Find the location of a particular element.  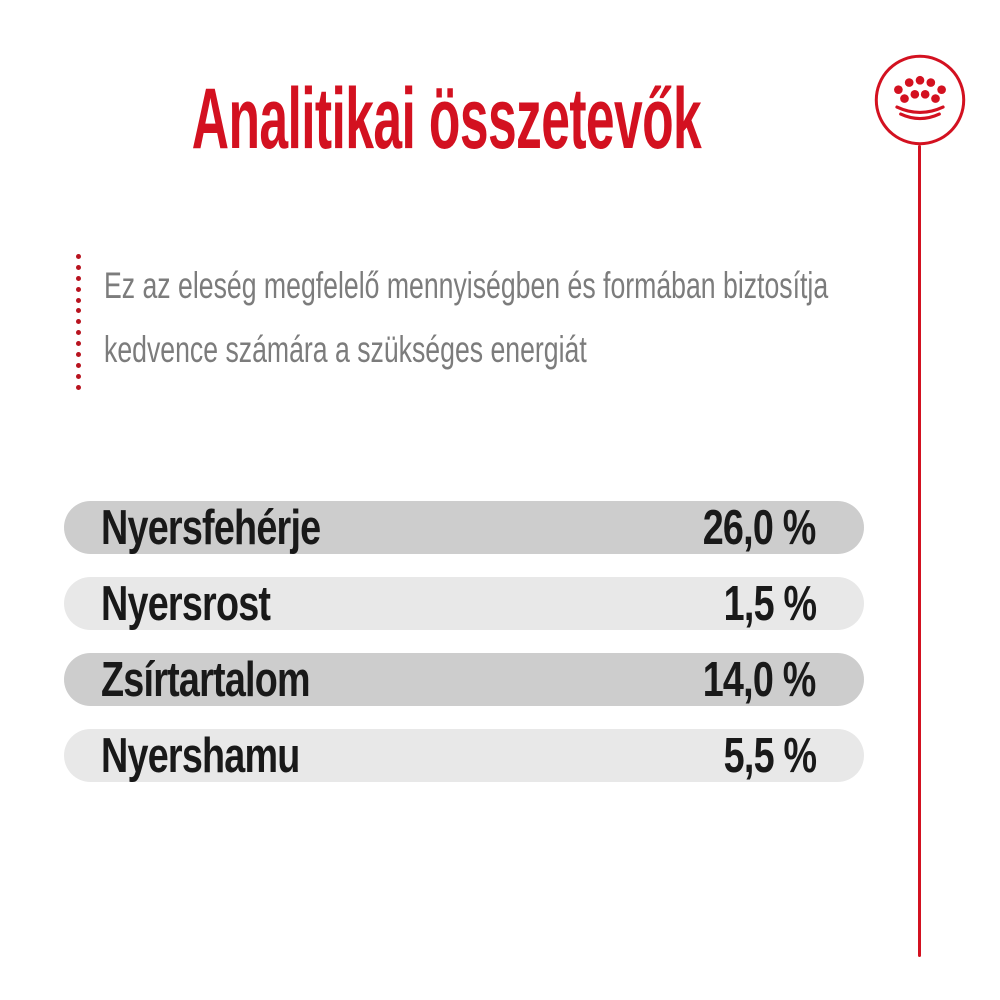

row-label: Zsírtartalom is located at coordinates (206, 679).